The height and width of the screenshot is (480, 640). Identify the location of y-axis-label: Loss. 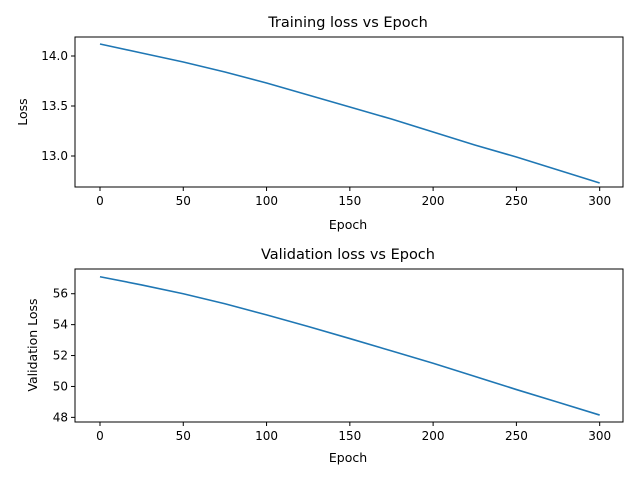
(22, 111).